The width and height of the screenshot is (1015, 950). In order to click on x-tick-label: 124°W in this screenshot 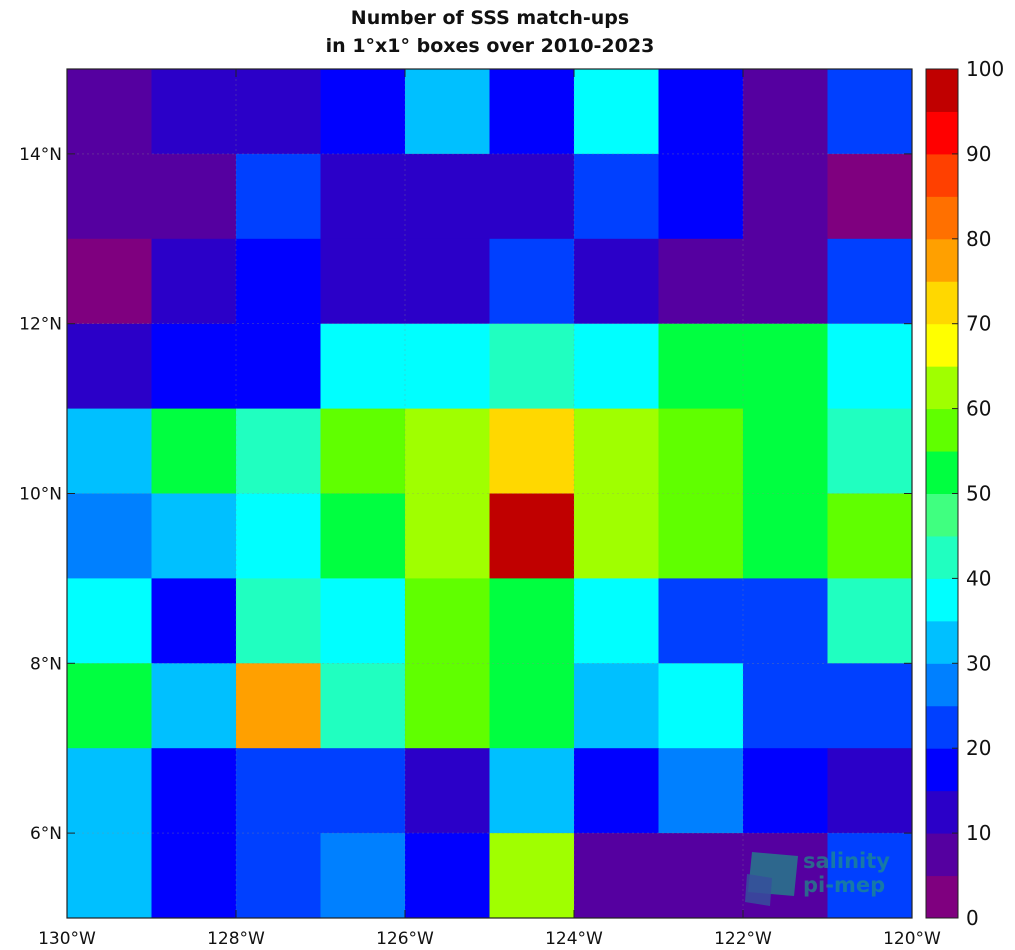, I will do `click(574, 939)`.